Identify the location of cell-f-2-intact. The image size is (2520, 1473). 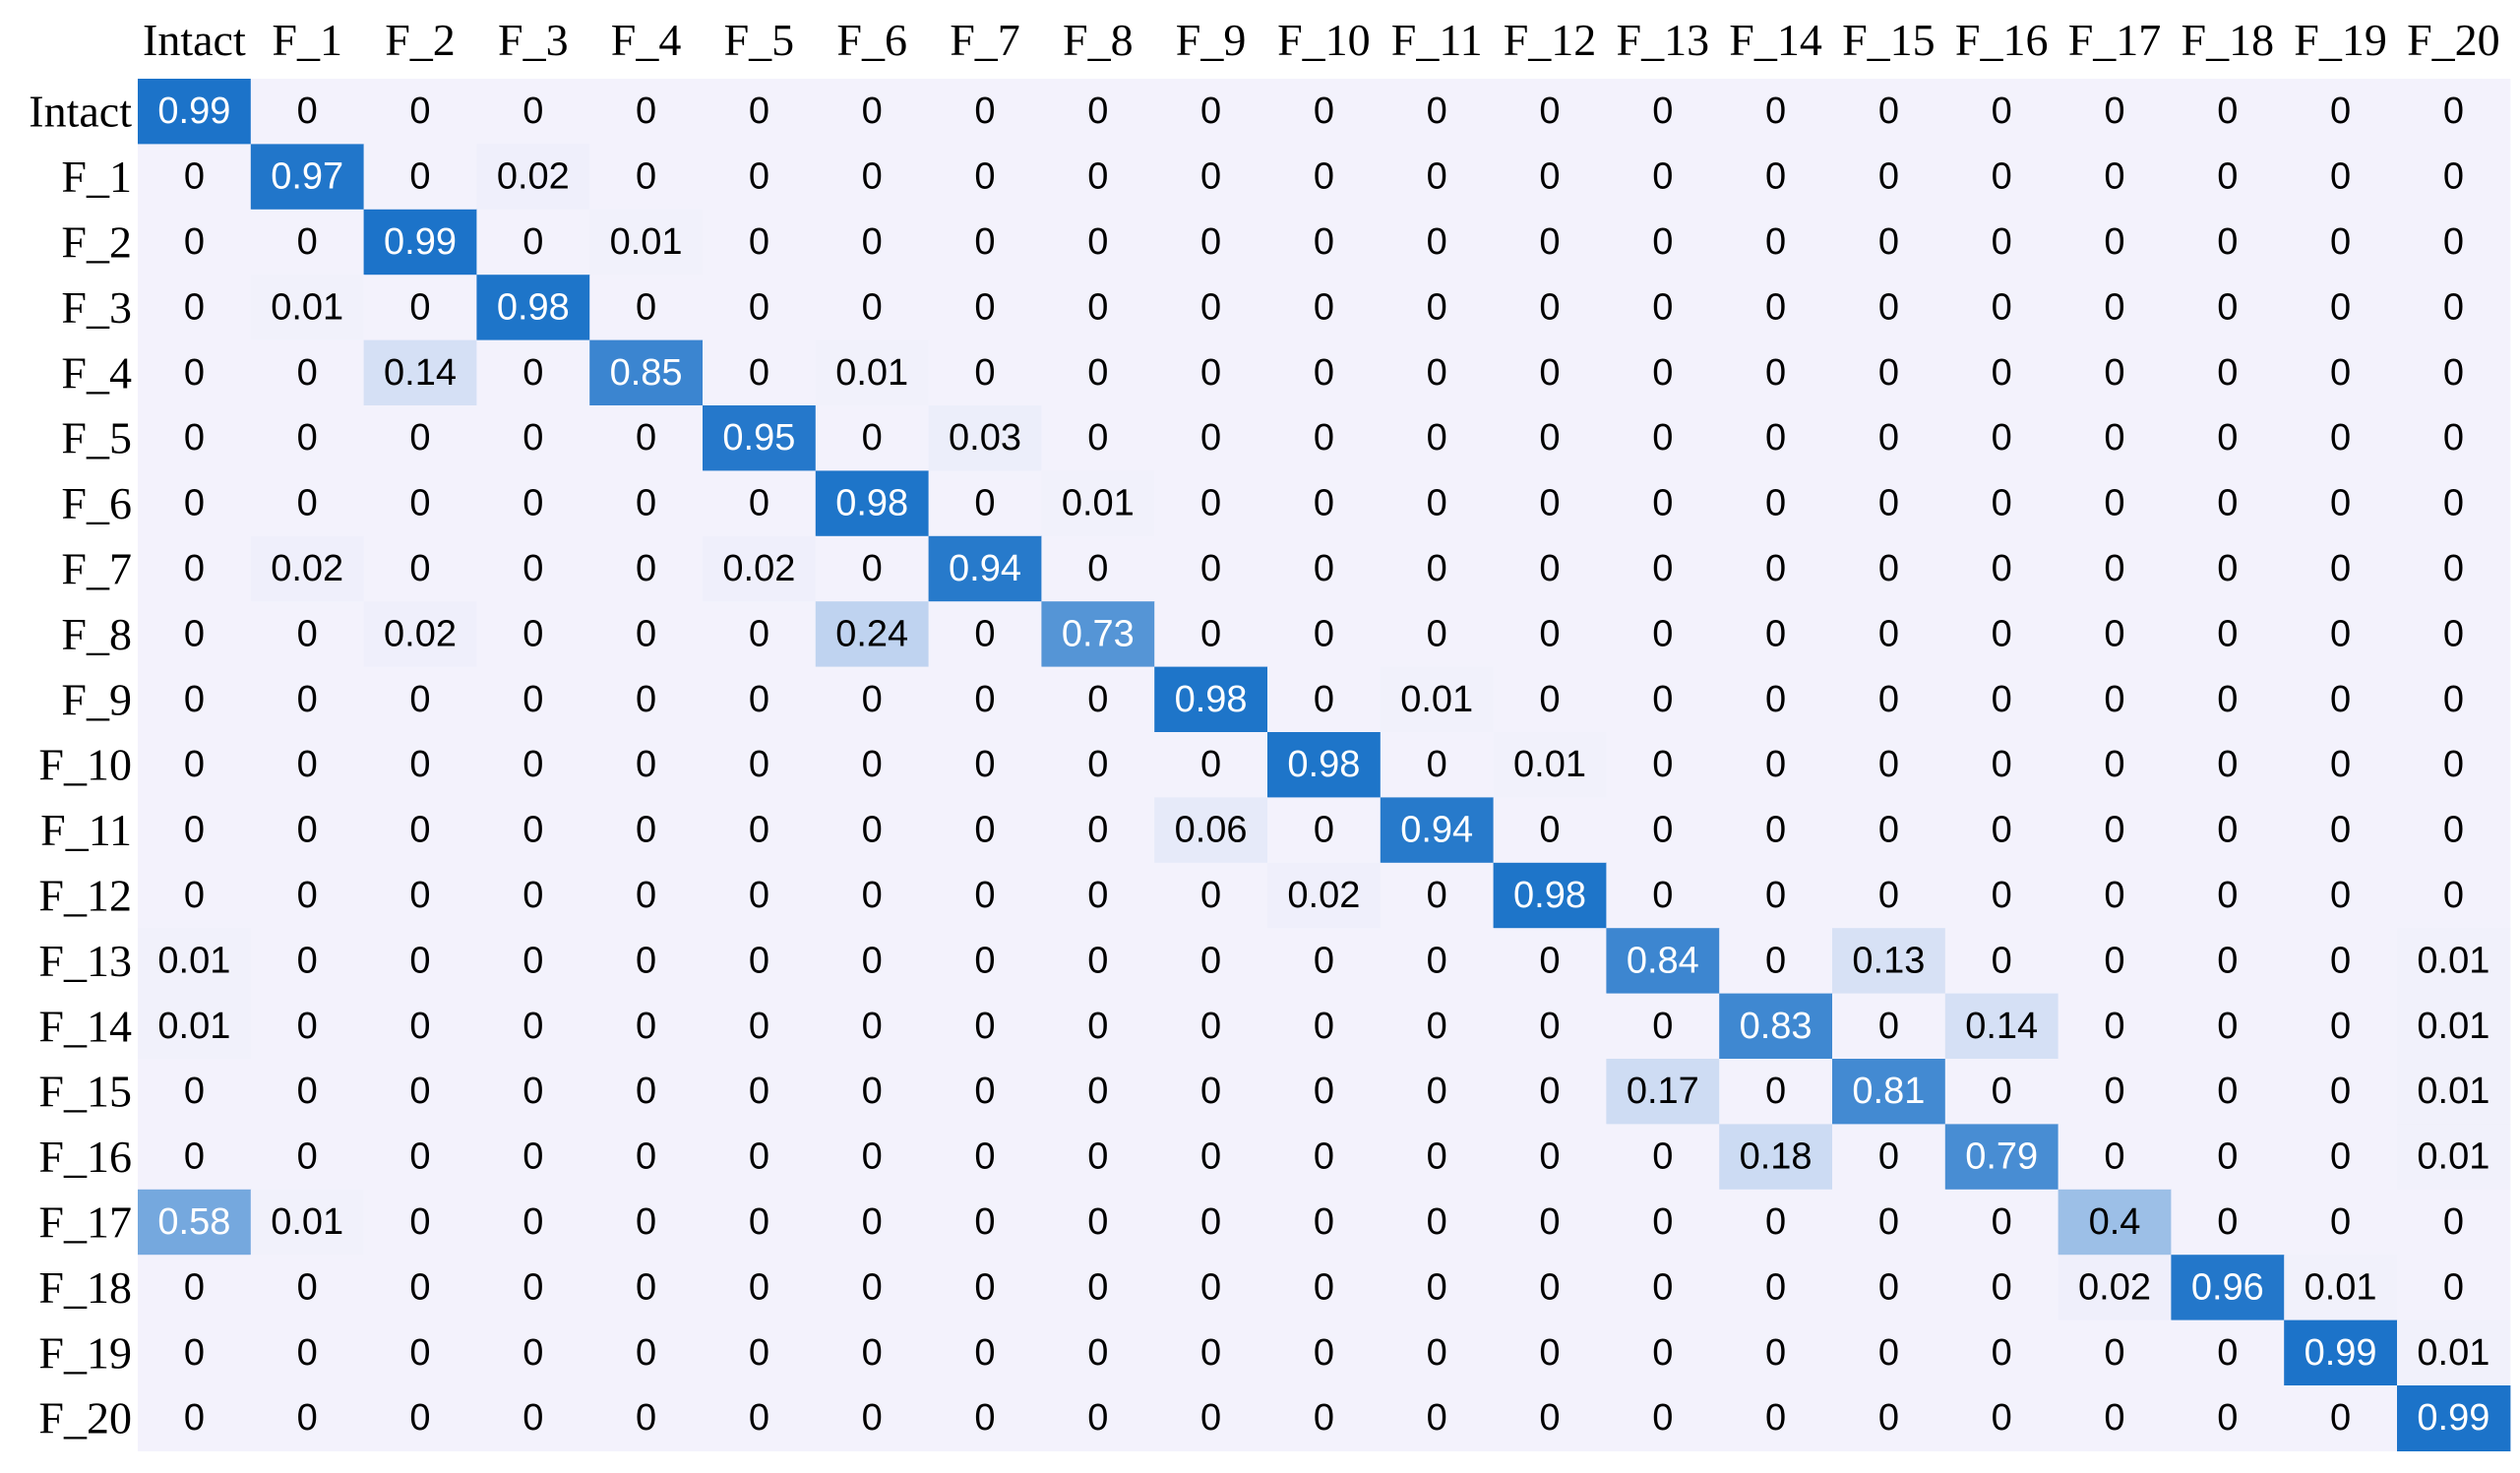
(195, 242).